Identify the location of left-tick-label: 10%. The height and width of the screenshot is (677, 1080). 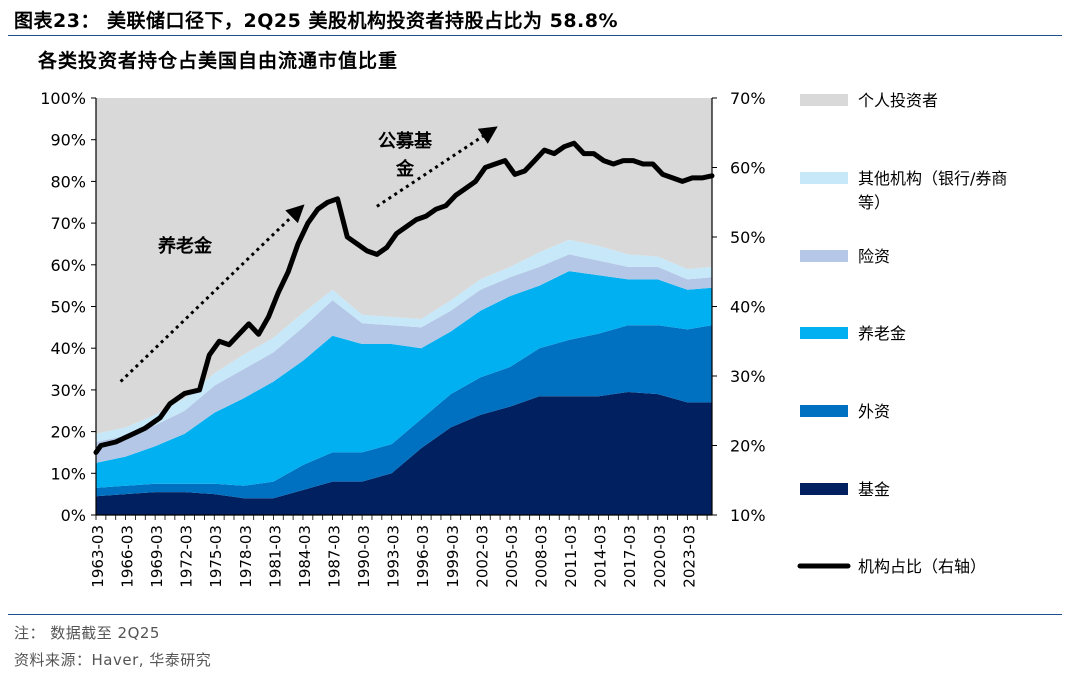
(68, 473).